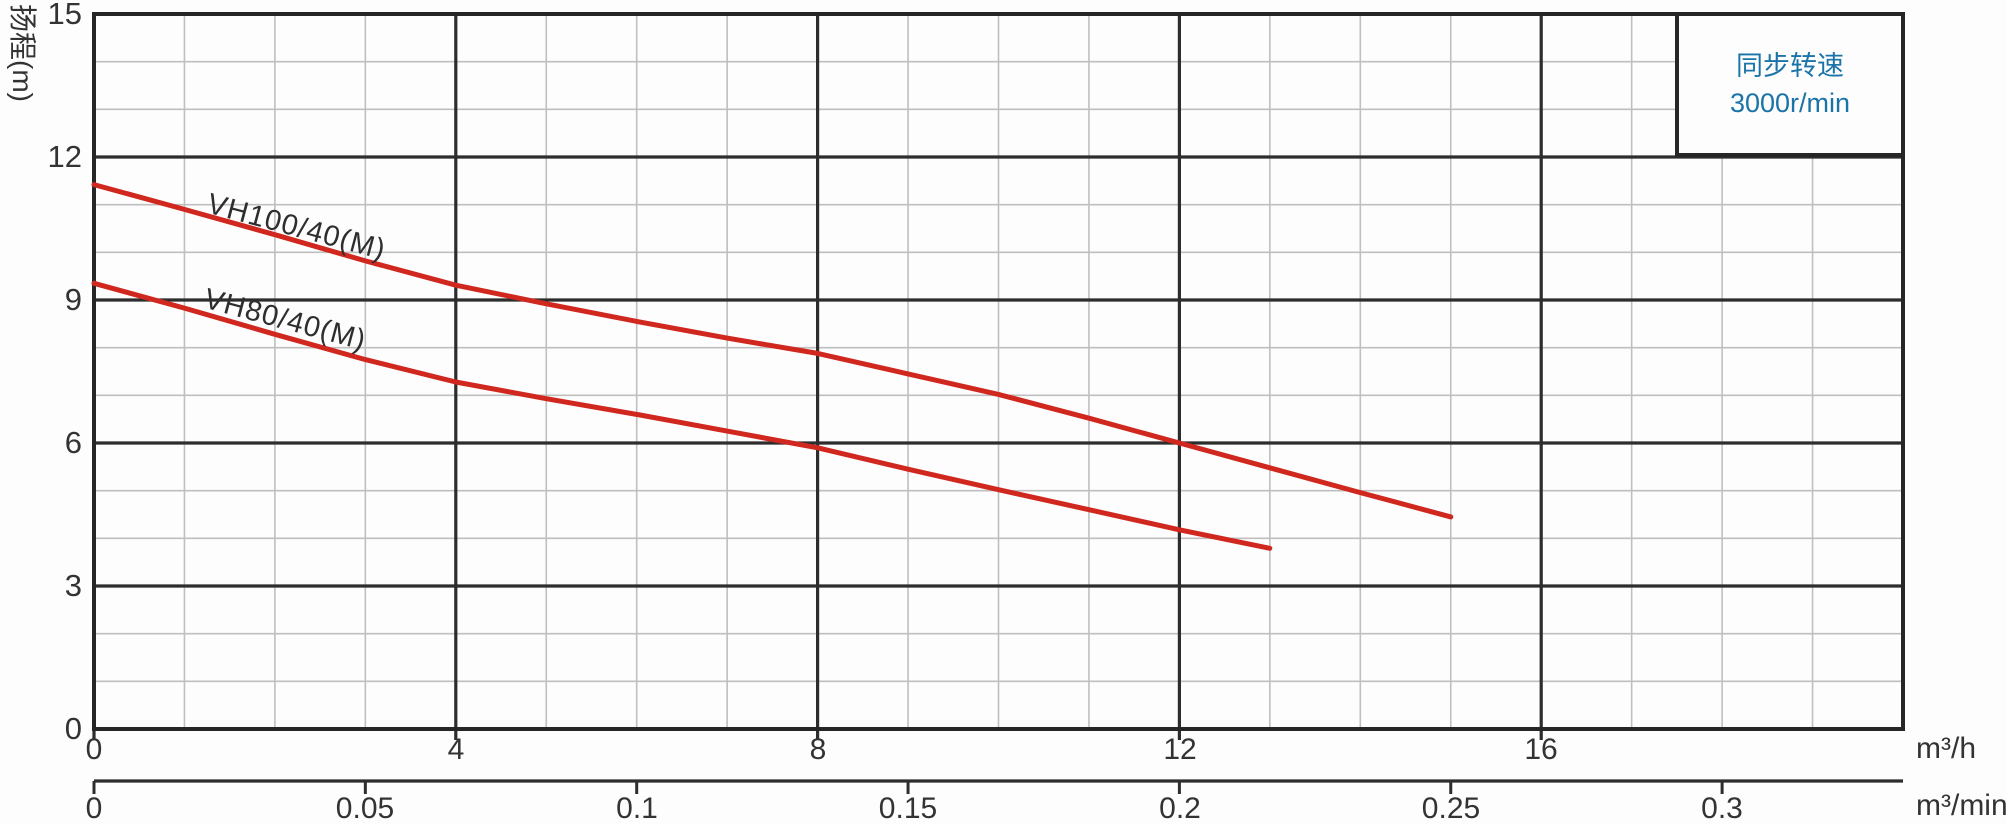  Describe the element at coordinates (1790, 102) in the screenshot. I see `legend-line-speed-value: 3000r/min` at that location.